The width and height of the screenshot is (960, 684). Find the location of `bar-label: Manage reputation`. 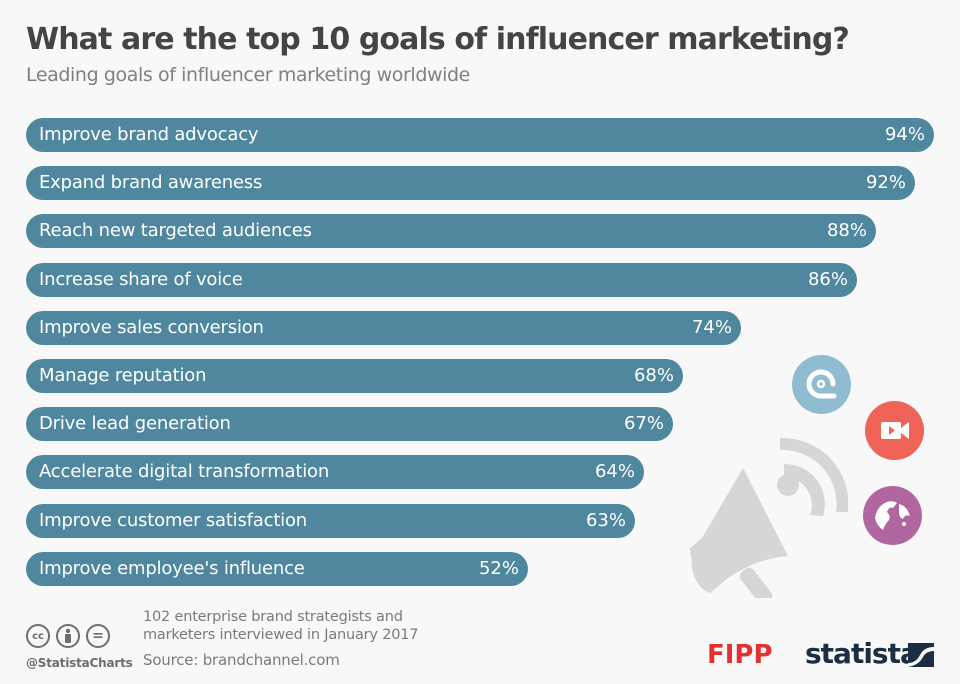

bar-label: Manage reputation is located at coordinates (123, 375).